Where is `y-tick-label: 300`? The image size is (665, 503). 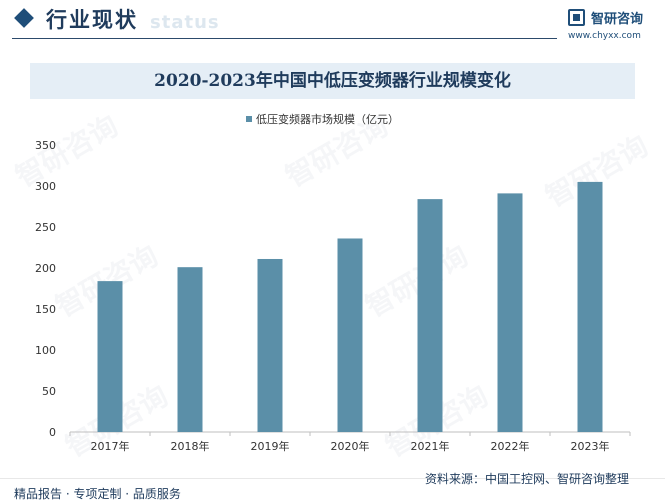 y-tick-label: 300 is located at coordinates (45, 186).